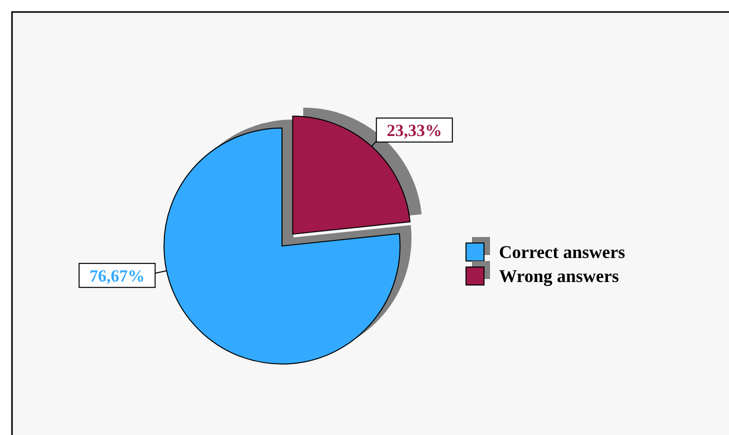 Image resolution: width=729 pixels, height=435 pixels. Describe the element at coordinates (117, 276) in the screenshot. I see `data-label: 76,67%` at that location.